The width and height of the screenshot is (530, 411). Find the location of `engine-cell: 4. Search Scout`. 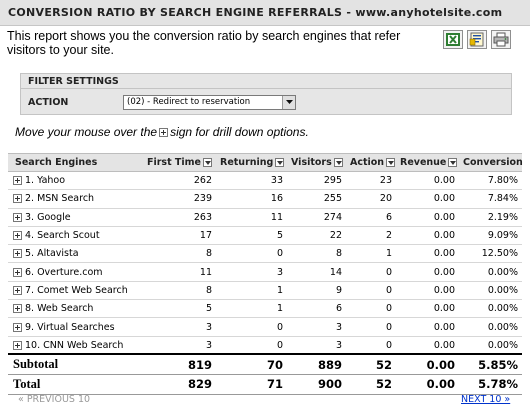

engine-cell: 4. Search Scout is located at coordinates (72, 236).